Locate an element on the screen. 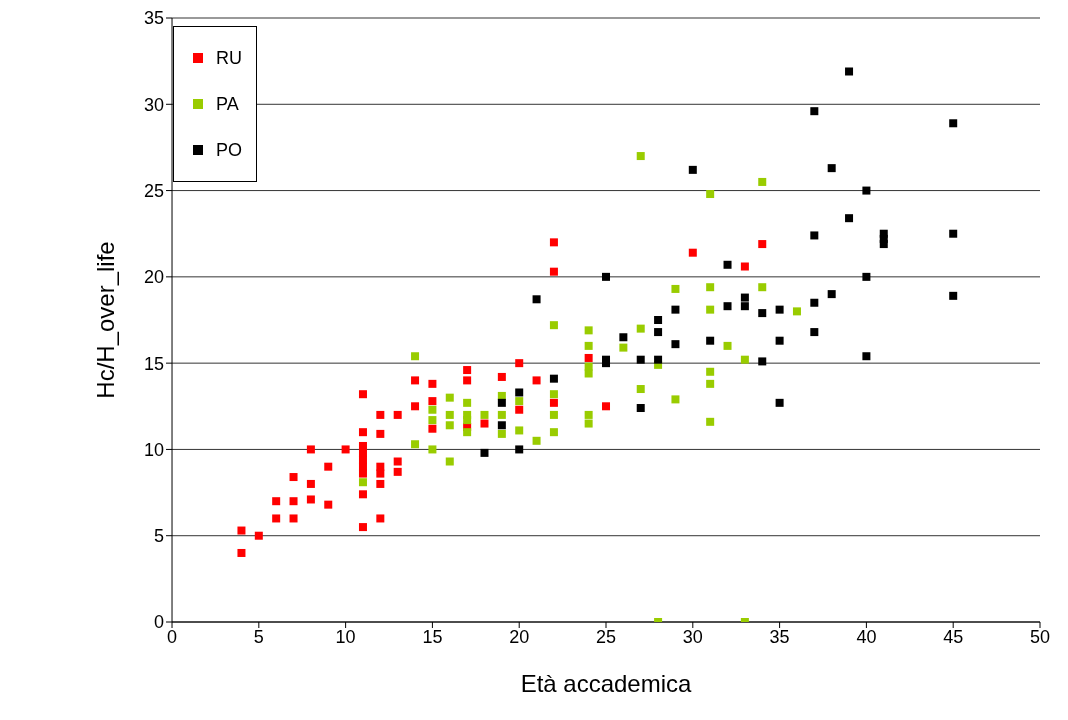  x-tick-label: 20 is located at coordinates (519, 636).